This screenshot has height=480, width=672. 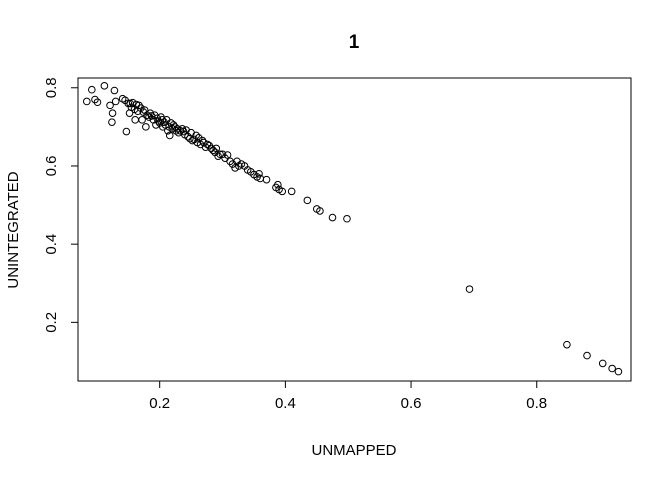 What do you see at coordinates (536, 403) in the screenshot?
I see `x-tick-label: 0.8` at bounding box center [536, 403].